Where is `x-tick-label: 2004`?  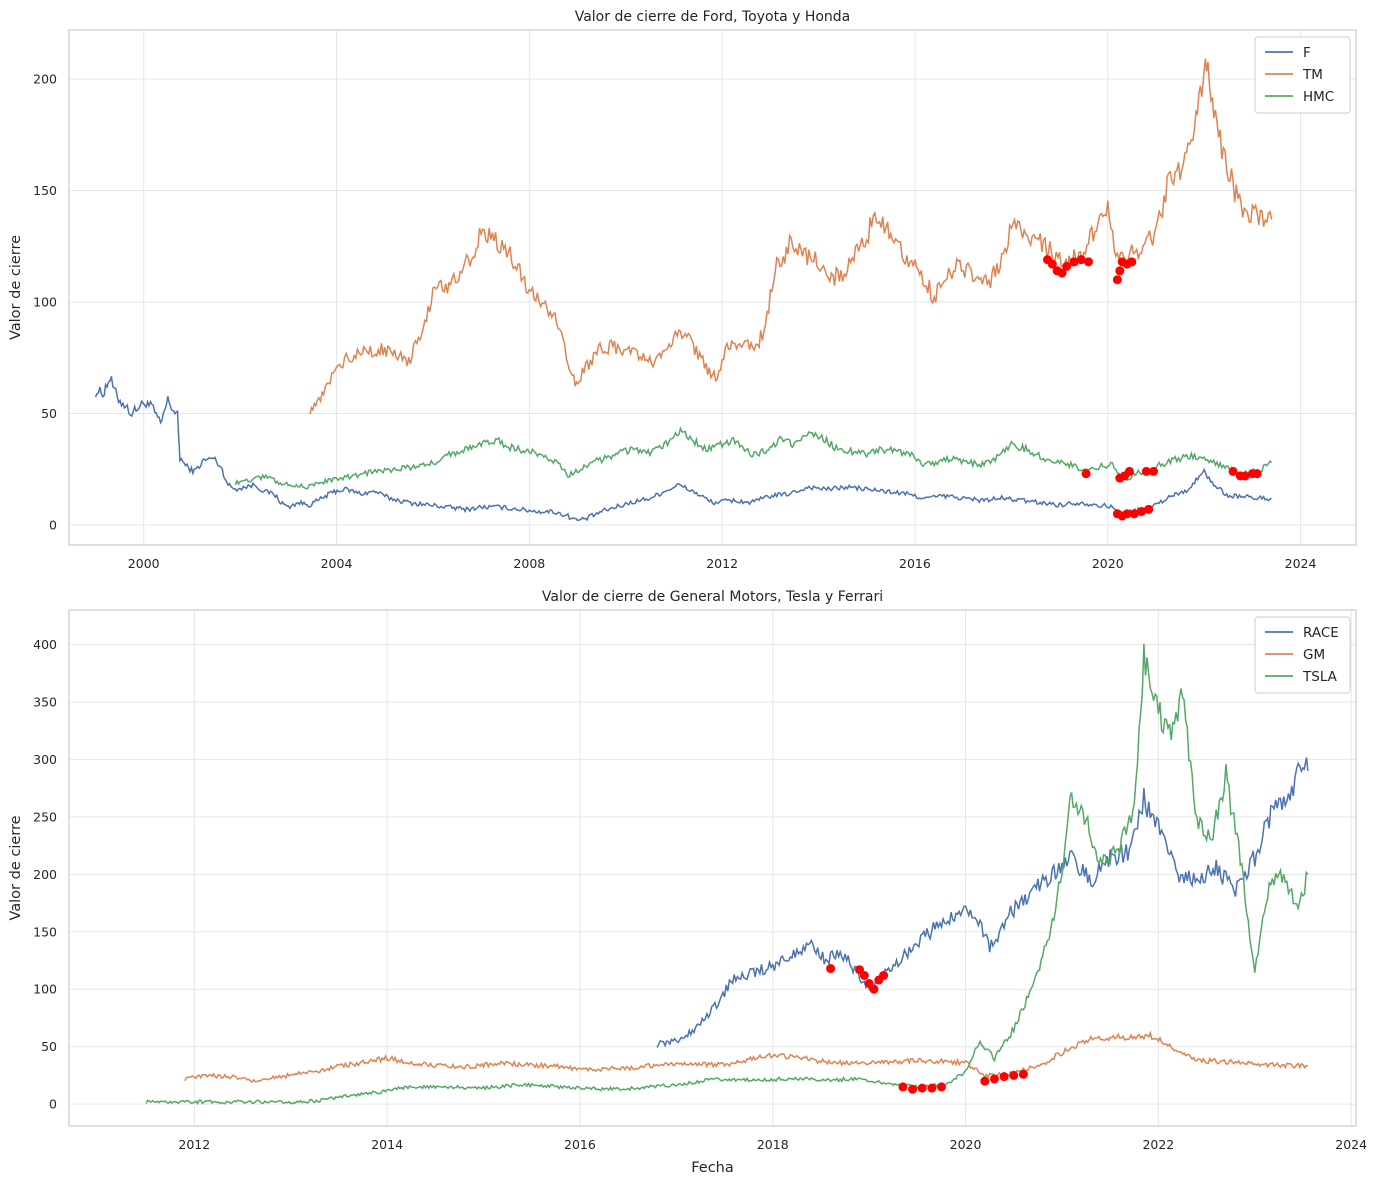 x-tick-label: 2004 is located at coordinates (337, 563).